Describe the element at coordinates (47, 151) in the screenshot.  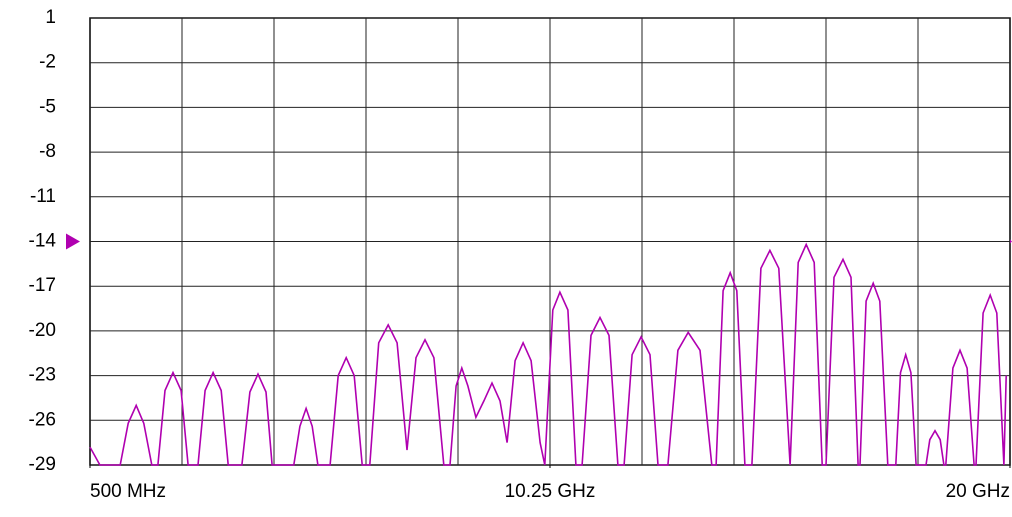
I see `y-tick-label: -8` at that location.